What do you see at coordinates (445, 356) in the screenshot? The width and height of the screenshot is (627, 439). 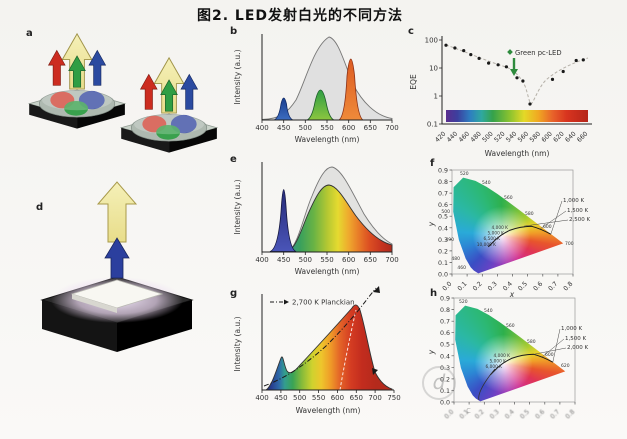 I see `h-ytick: 0.4` at bounding box center [445, 356].